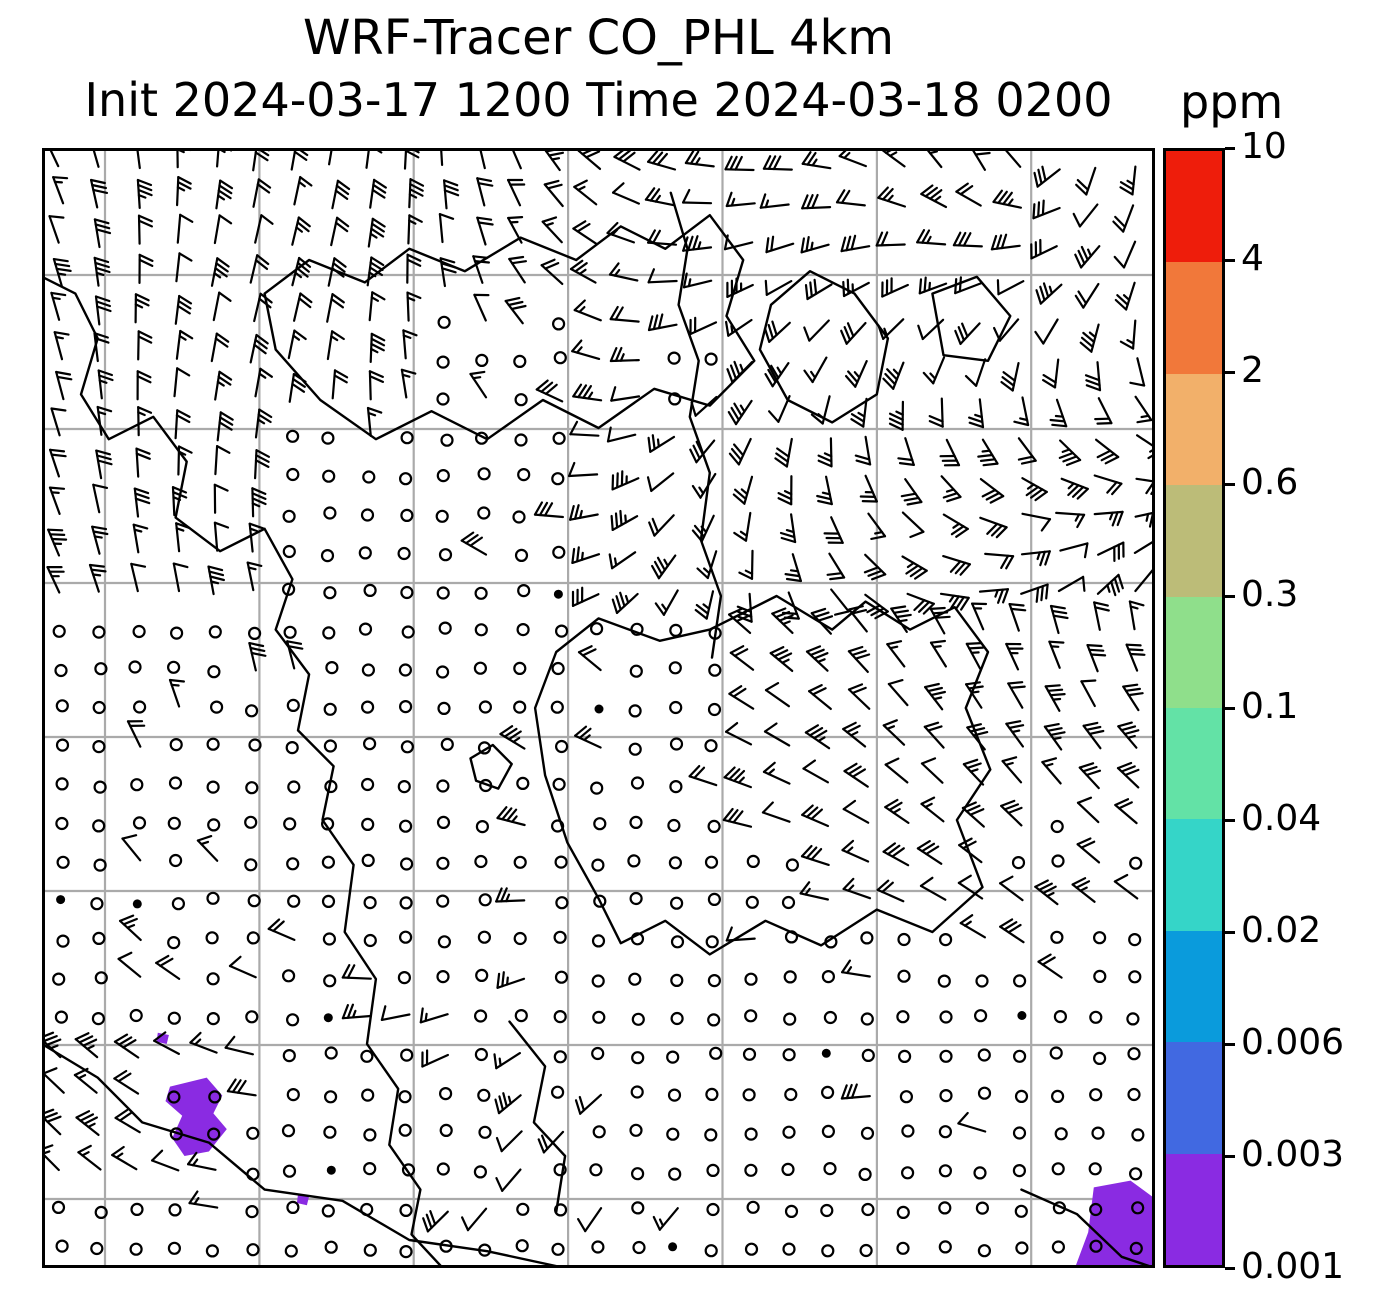 This screenshot has width=1400, height=1313. What do you see at coordinates (696, 425) in the screenshot?
I see `coastline` at bounding box center [696, 425].